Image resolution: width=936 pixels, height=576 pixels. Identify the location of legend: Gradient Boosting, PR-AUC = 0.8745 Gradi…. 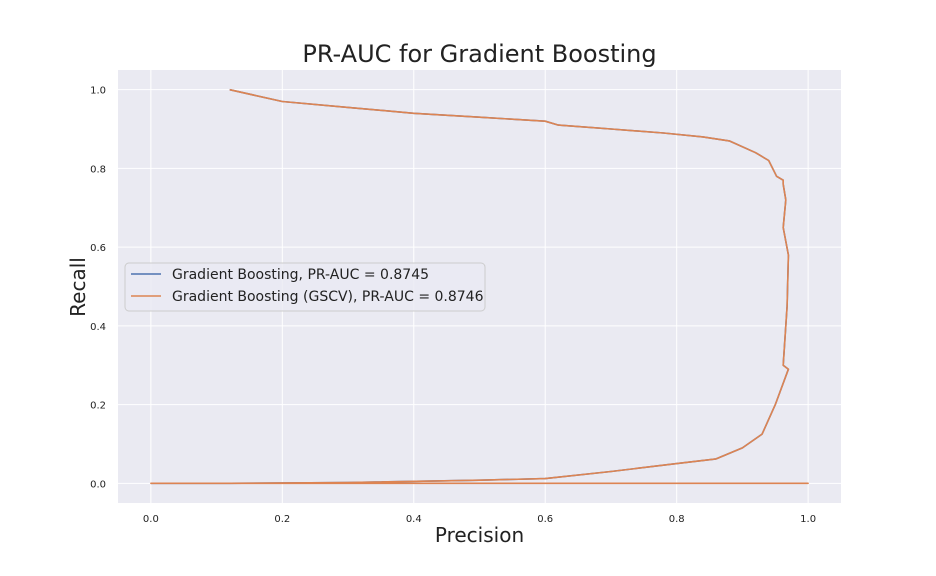
(305, 287).